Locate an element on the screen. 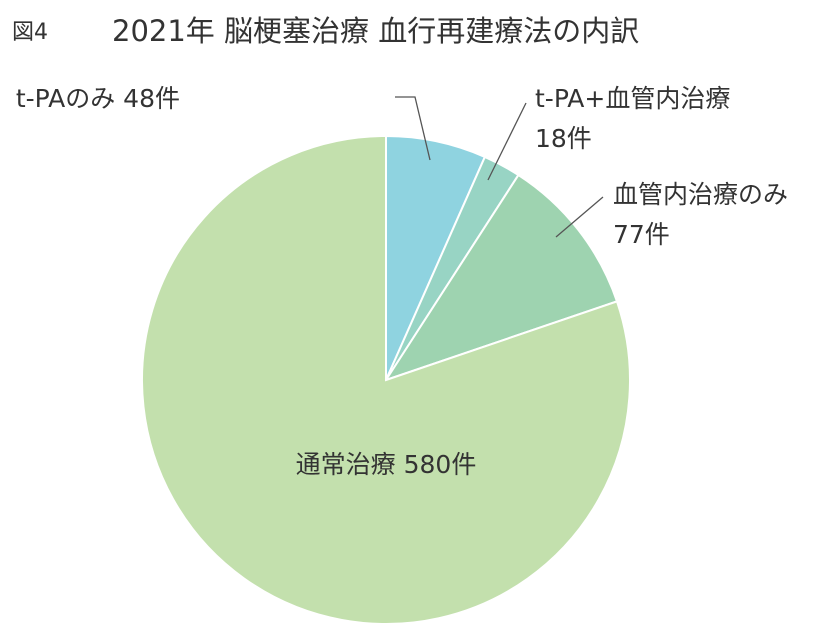  slice-label-4: 通常治療 580件 is located at coordinates (386, 464).